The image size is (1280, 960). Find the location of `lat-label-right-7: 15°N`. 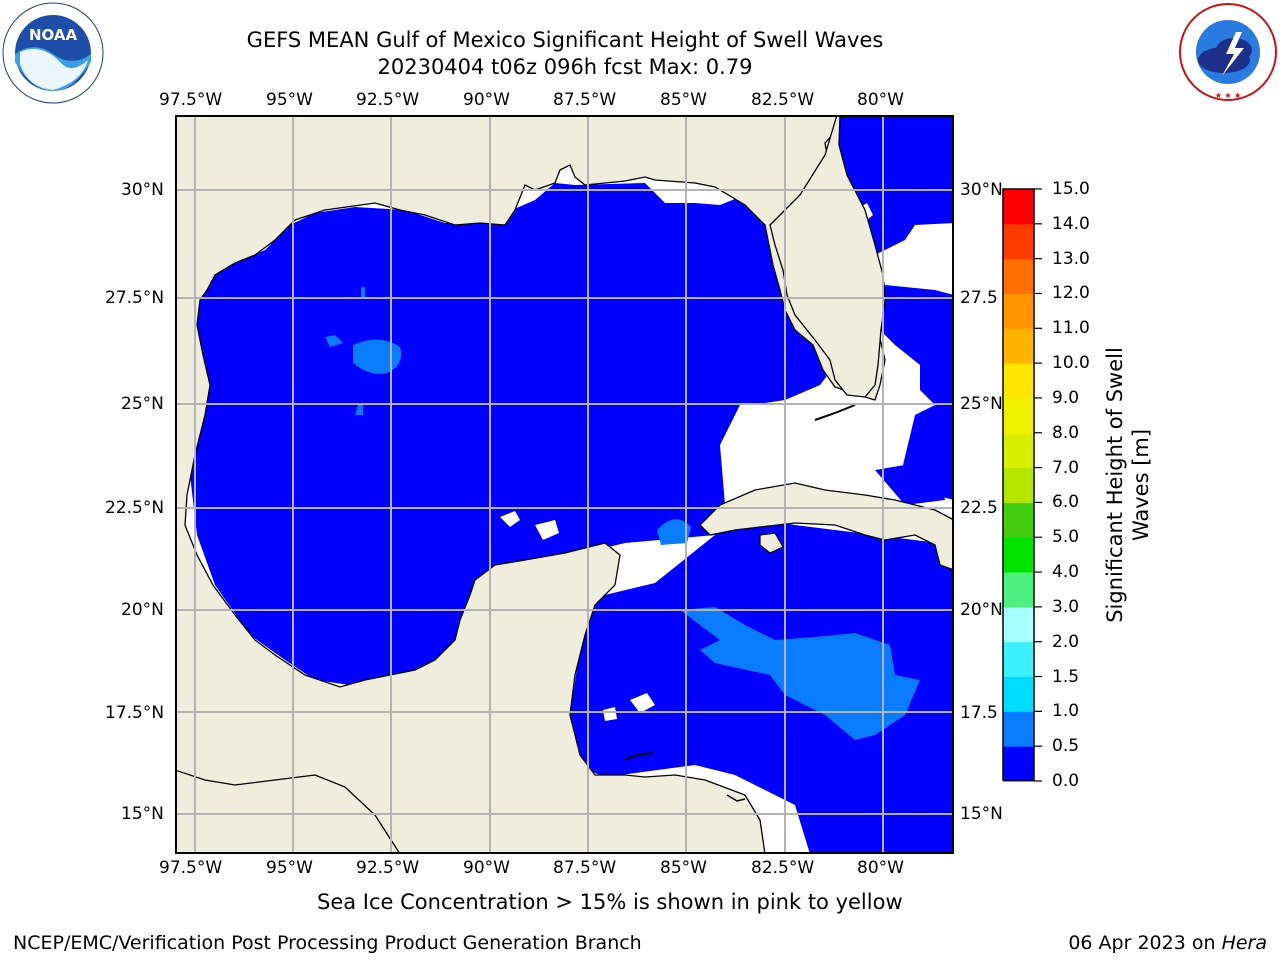

lat-label-right-7: 15°N is located at coordinates (981, 814).